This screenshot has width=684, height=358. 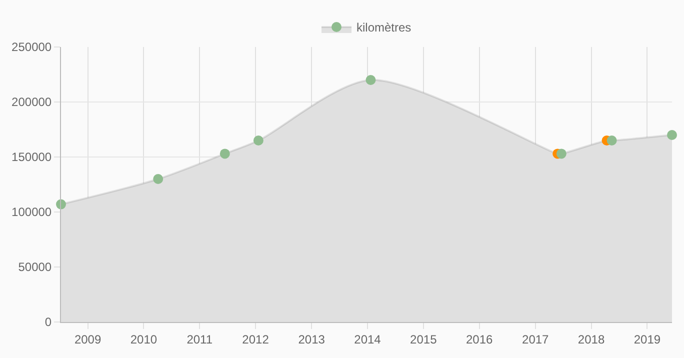 I want to click on y-tick-label: 100000, so click(x=32, y=212).